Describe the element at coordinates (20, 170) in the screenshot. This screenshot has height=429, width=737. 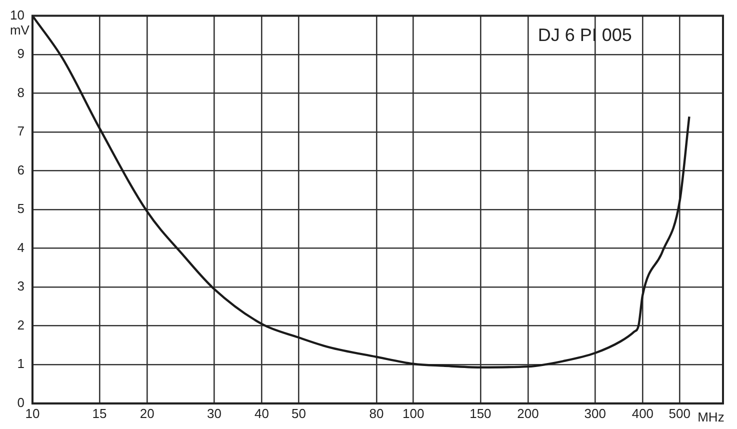
I see `y-tick-label: 6` at that location.